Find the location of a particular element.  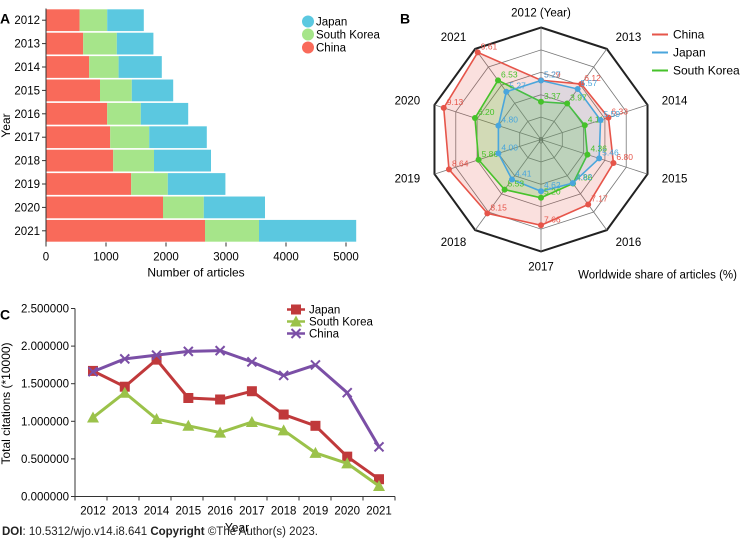

y-tick-label: 2.000000 is located at coordinates (45, 347).